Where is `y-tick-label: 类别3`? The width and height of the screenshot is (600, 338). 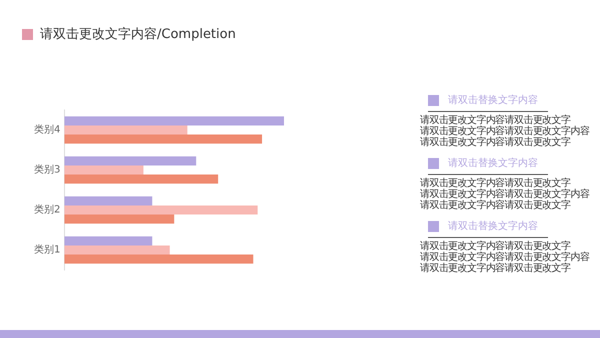 y-tick-label: 类别3 is located at coordinates (47, 170).